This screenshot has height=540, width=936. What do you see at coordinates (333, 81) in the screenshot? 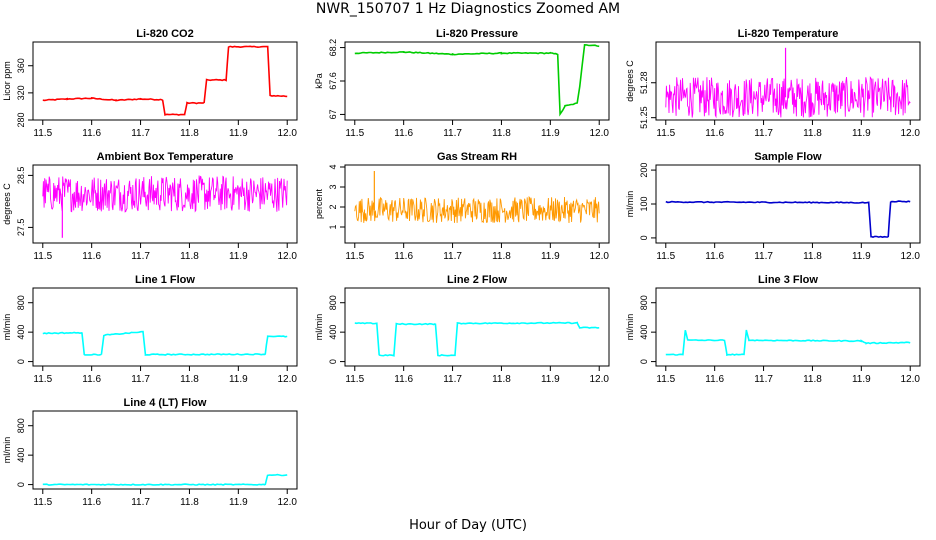
I see `y-tick-label: 67.6` at bounding box center [333, 81].